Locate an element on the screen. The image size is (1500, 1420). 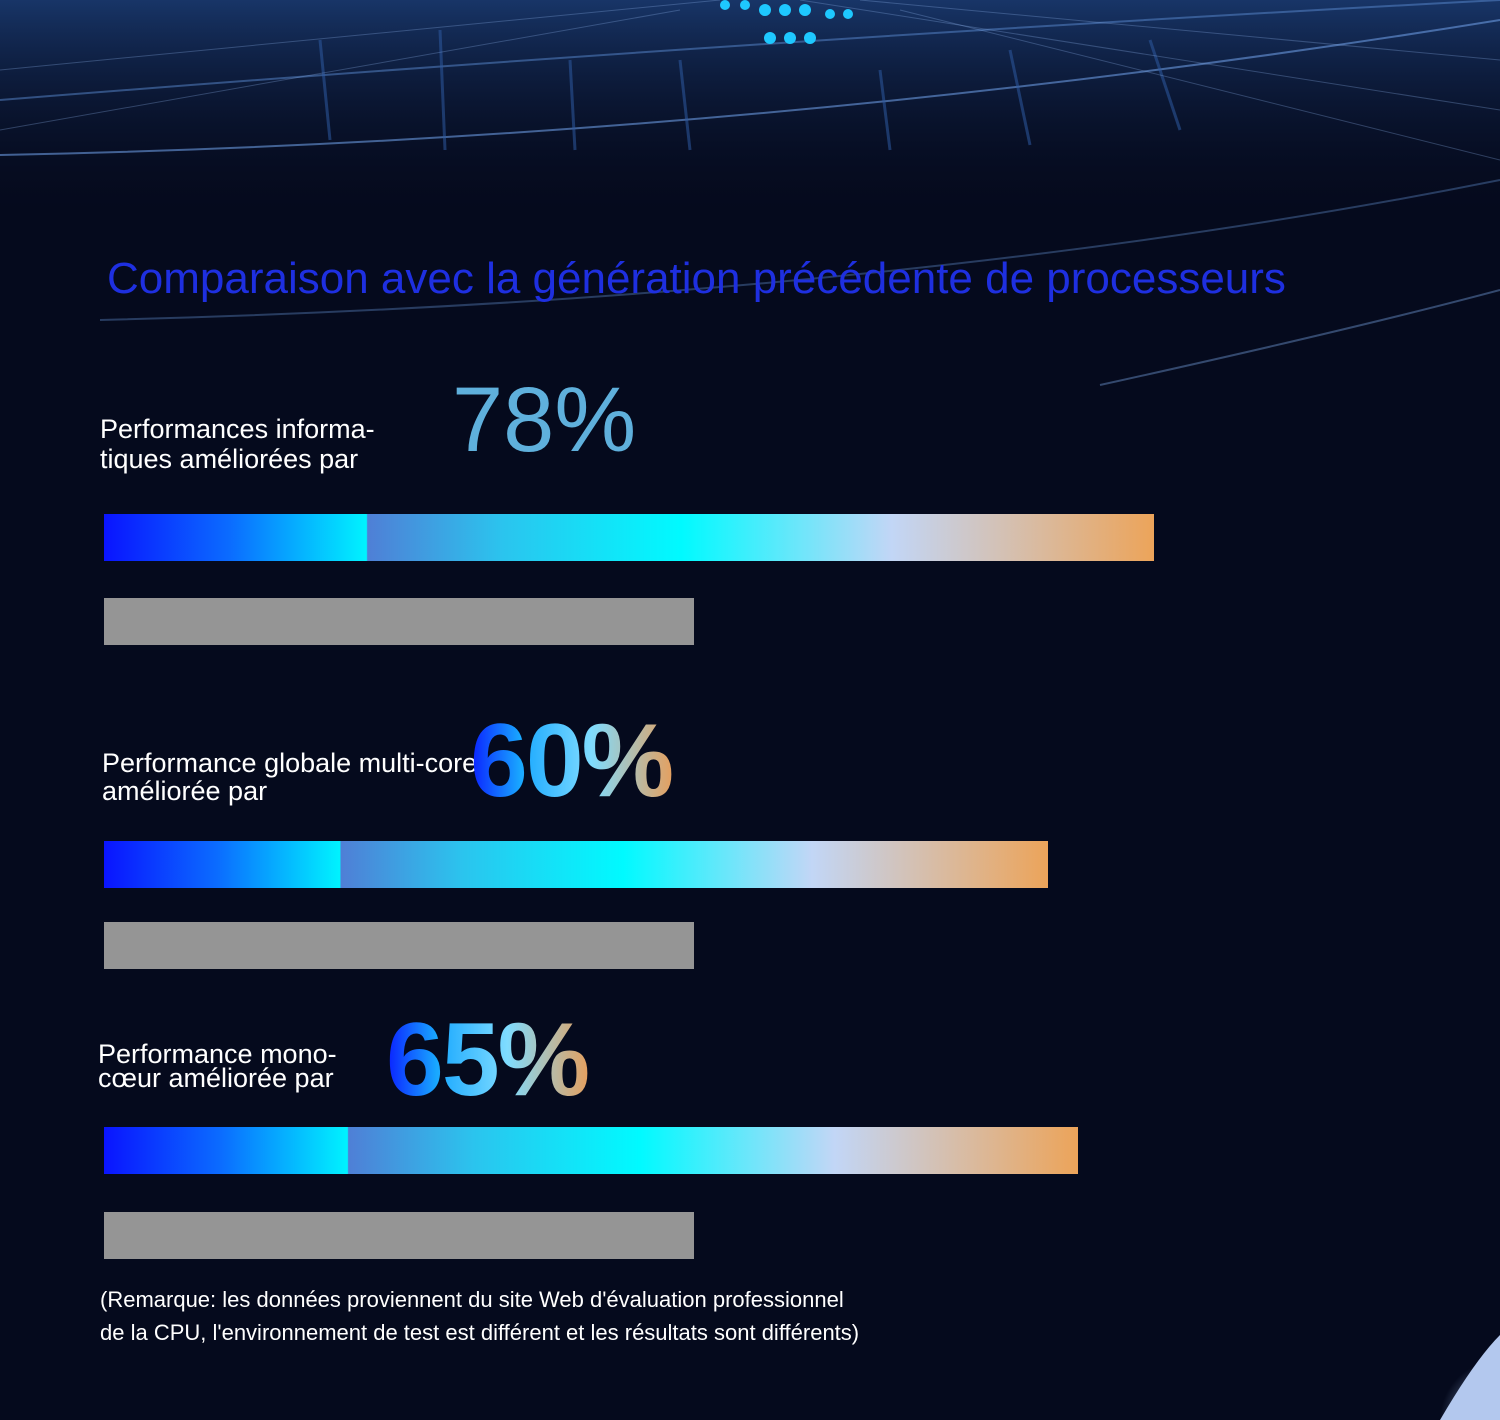
group-label-line: Performances informa- is located at coordinates (237, 429).